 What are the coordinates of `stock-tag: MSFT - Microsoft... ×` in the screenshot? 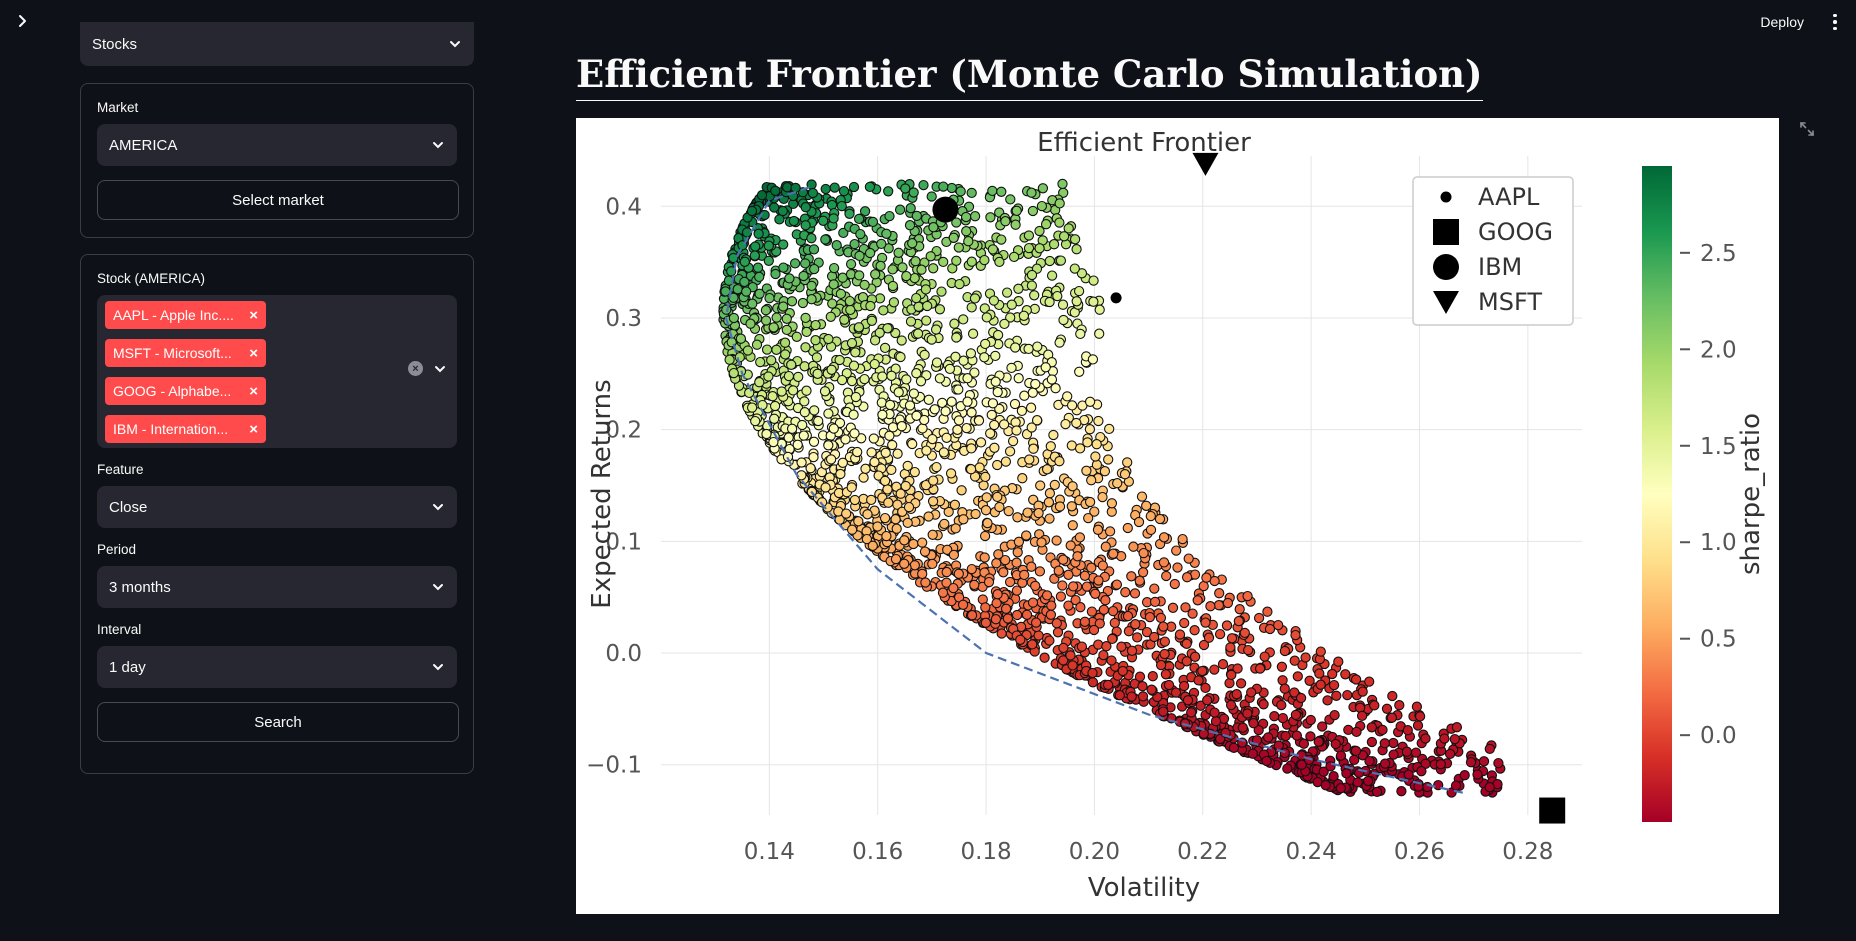 It's located at (185, 353).